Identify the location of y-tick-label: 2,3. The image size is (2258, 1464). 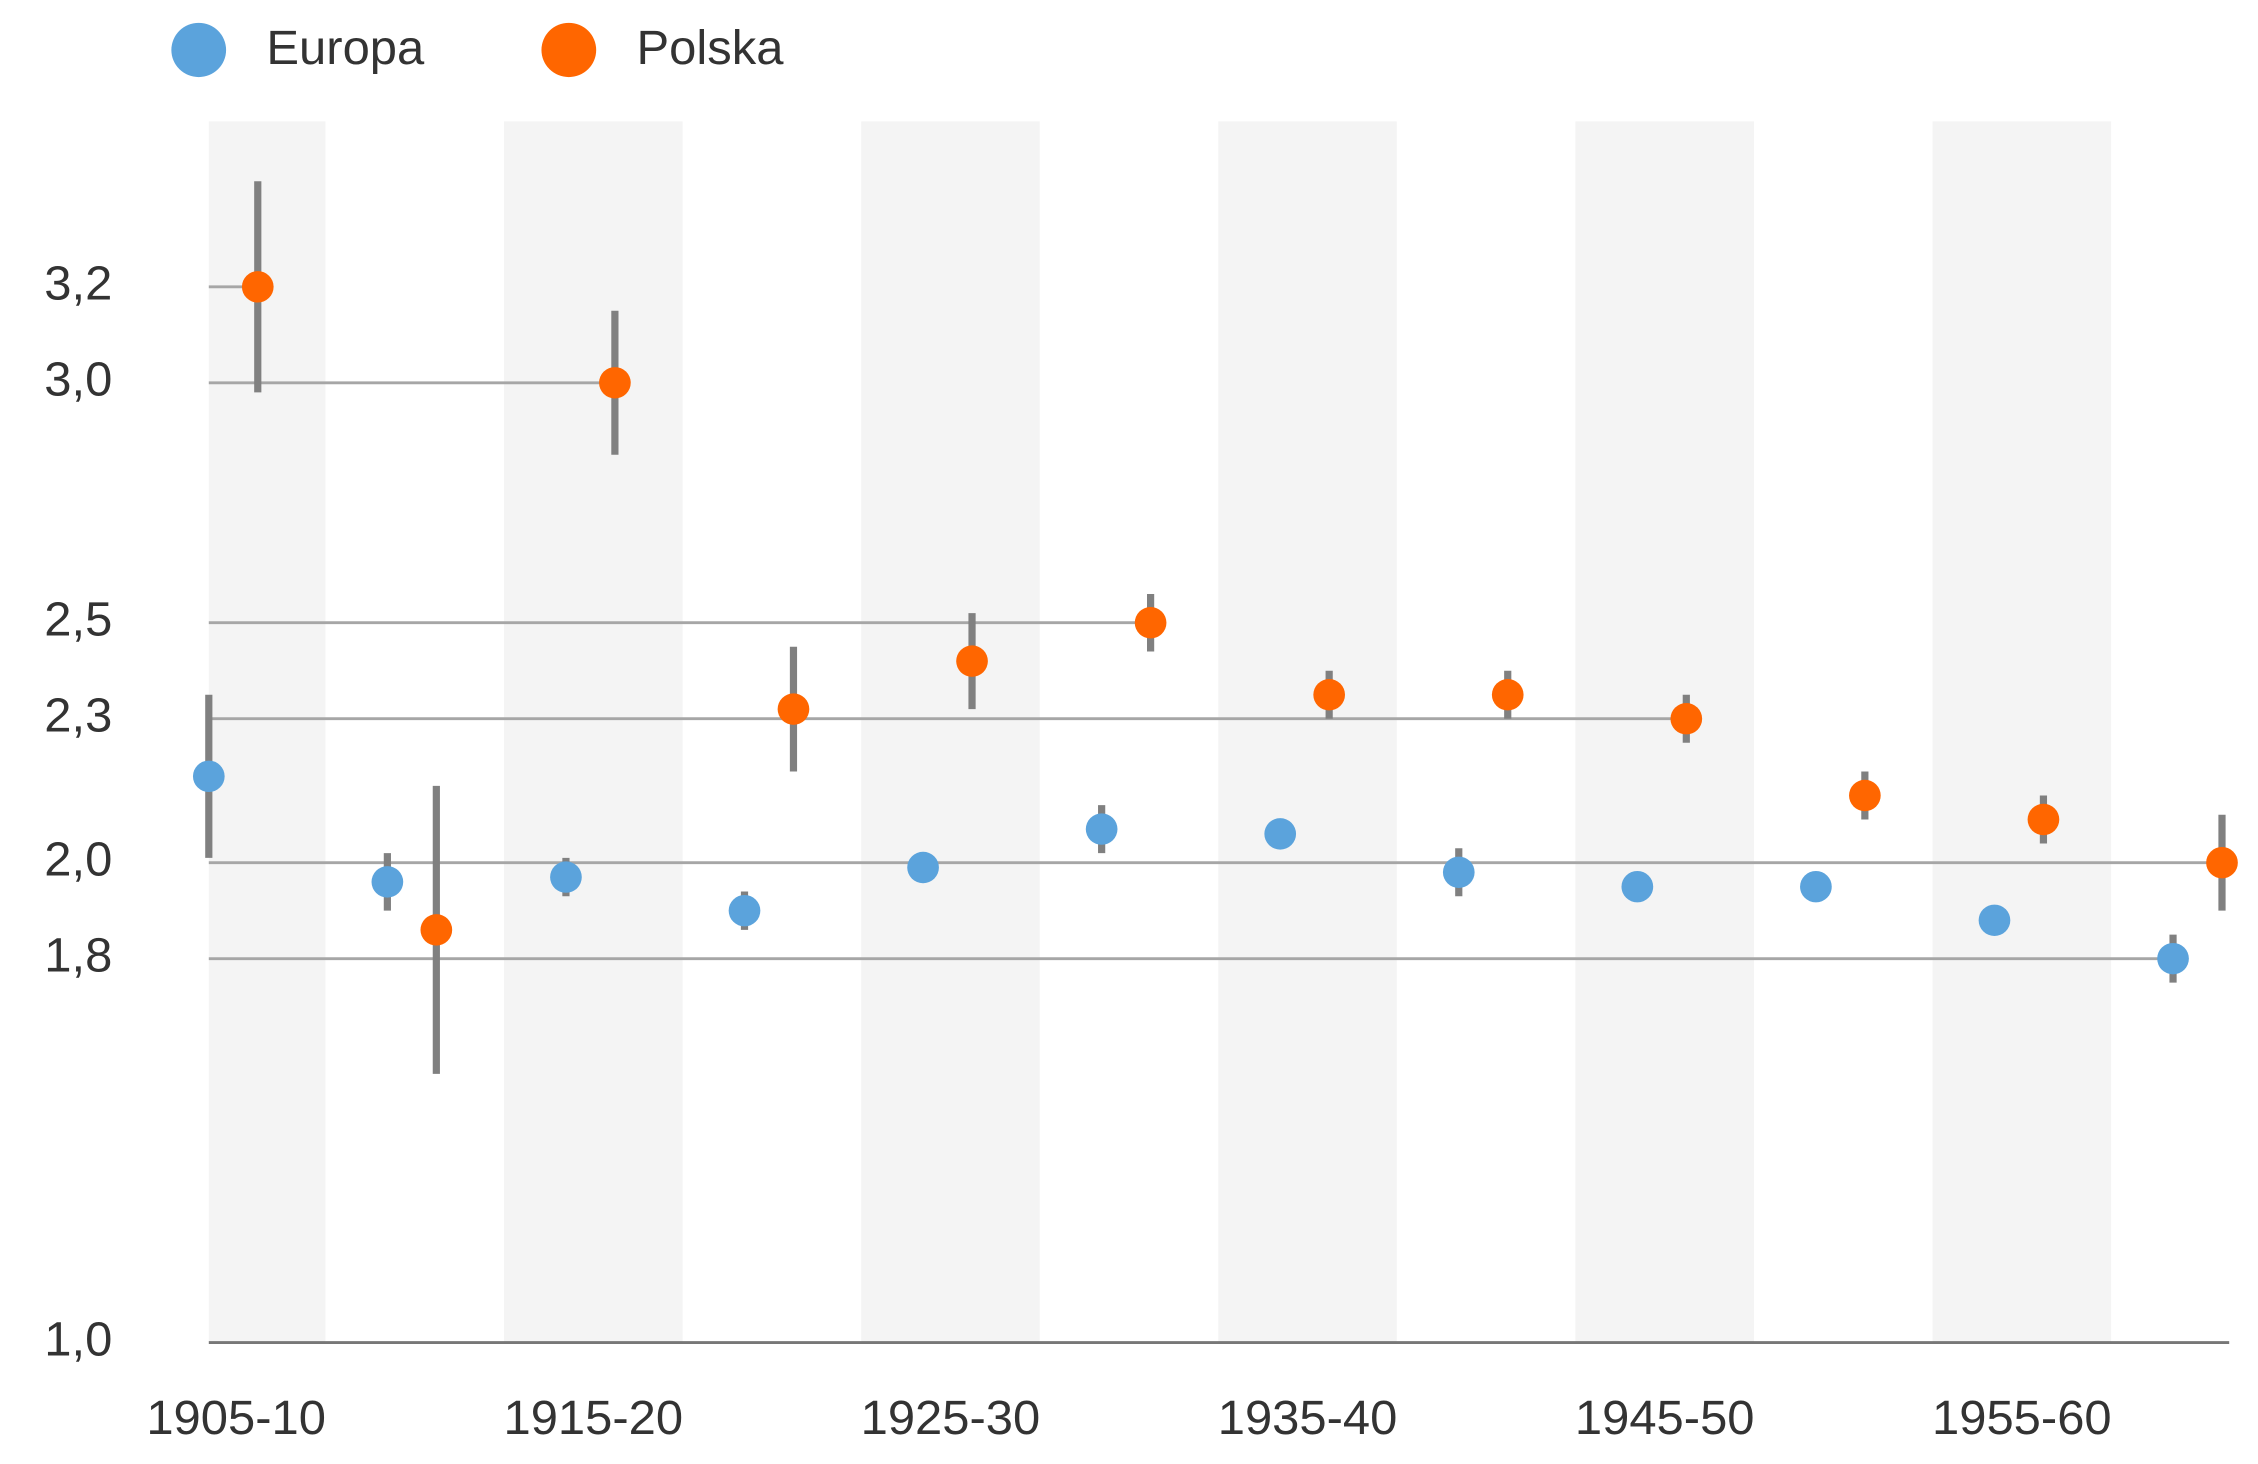
(78, 716).